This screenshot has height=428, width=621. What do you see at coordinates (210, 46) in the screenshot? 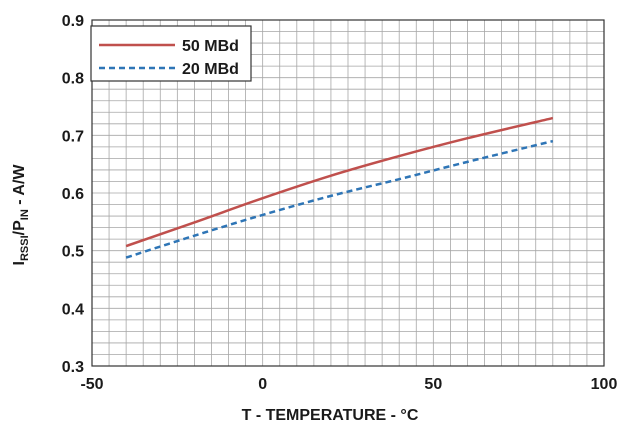
I see `legend-label-50mbd: 50 MBd` at bounding box center [210, 46].